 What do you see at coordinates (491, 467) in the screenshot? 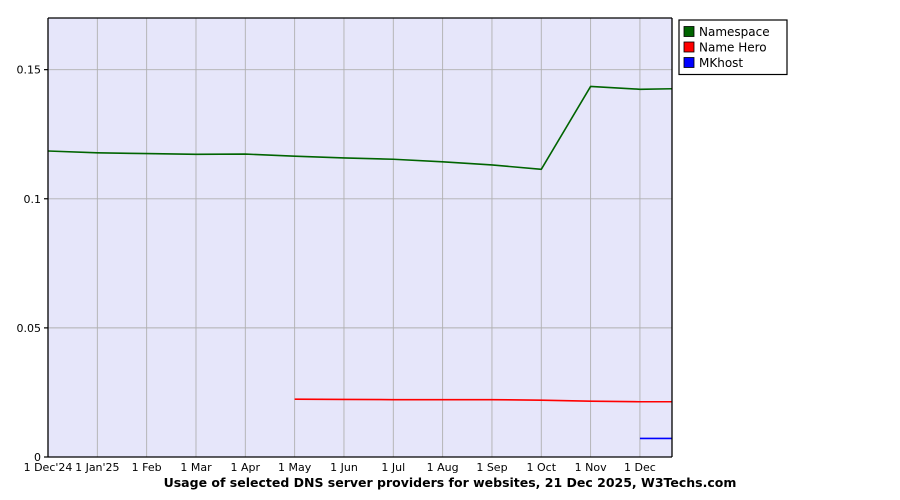
I see `x-tick-label: 1 Sep` at bounding box center [491, 467].